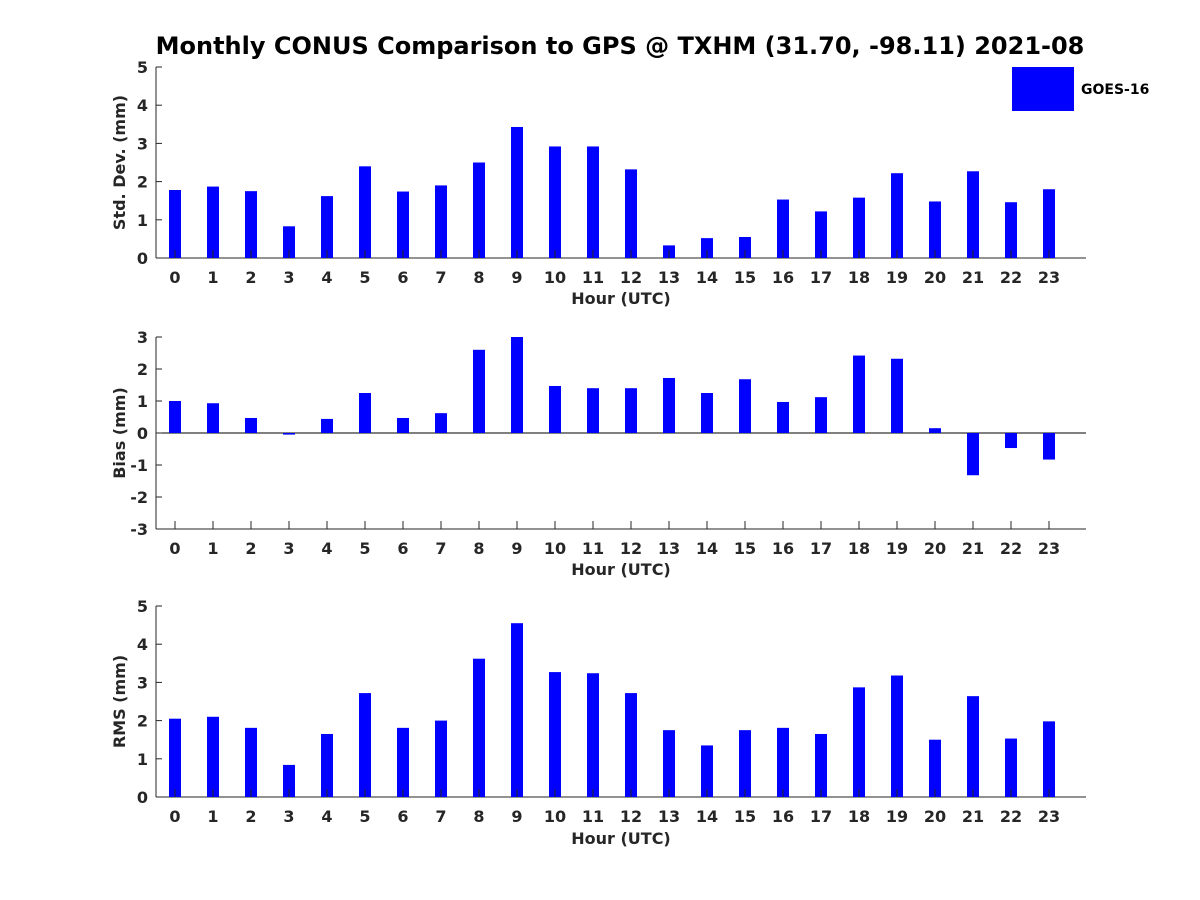  Describe the element at coordinates (142, 105) in the screenshot. I see `std-dev-y-tick-label: 4` at that location.